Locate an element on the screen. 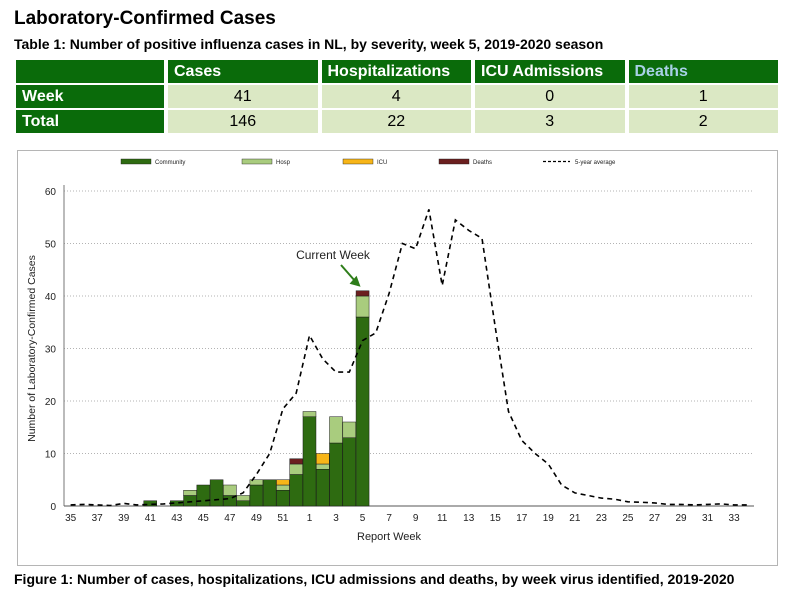 This screenshot has height=596, width=800. x-tick-label: 7 is located at coordinates (389, 518).